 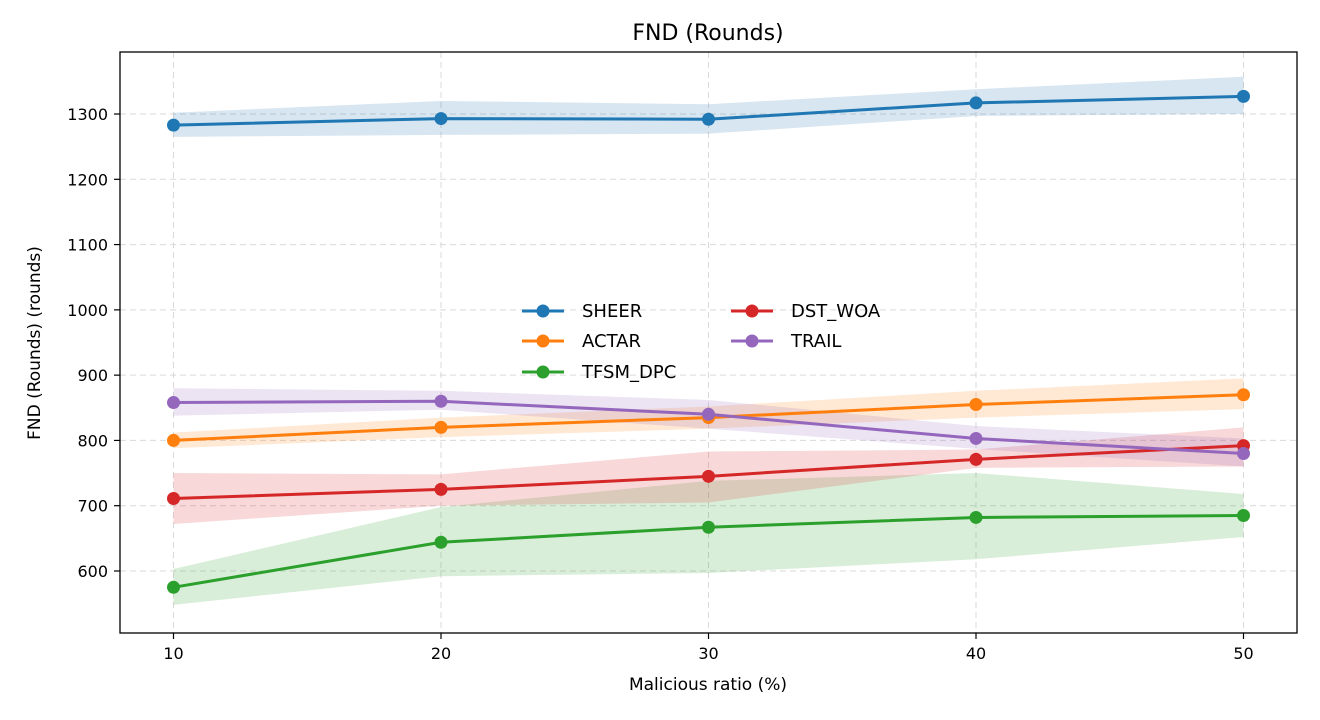 I want to click on legend-item-actar: ACTAR, so click(x=581, y=341).